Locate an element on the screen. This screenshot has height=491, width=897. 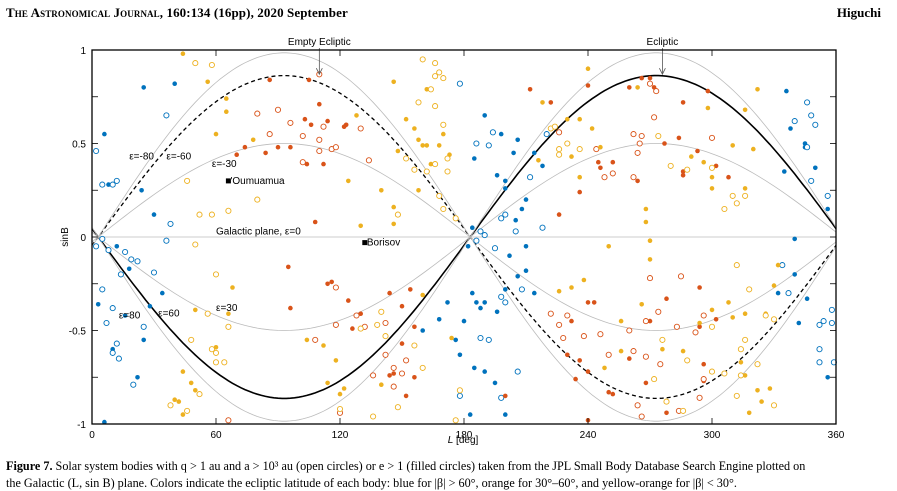
annotation-label: ε=60 is located at coordinates (169, 314).